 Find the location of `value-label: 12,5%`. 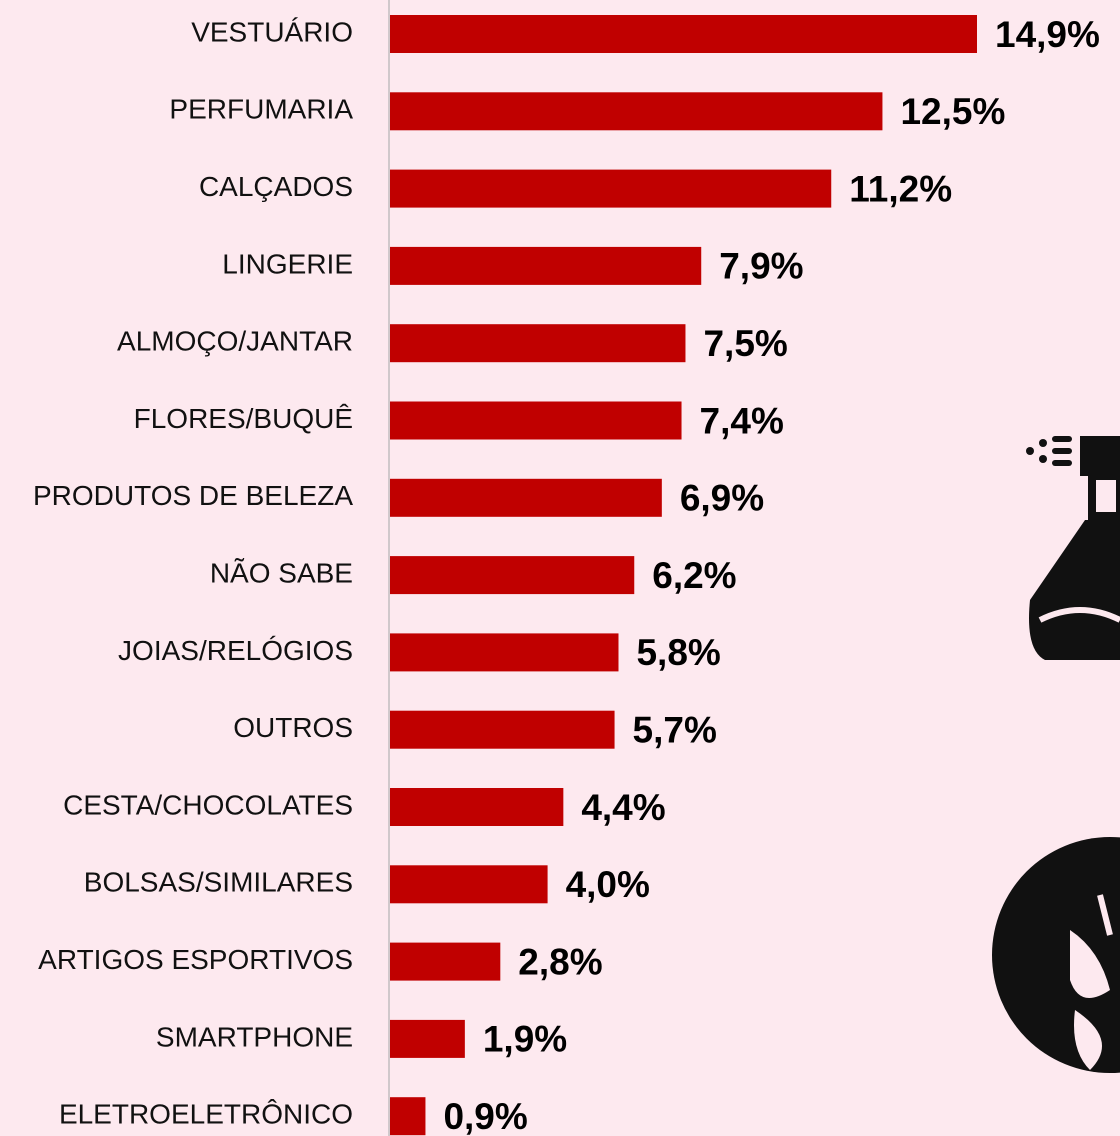

value-label: 12,5% is located at coordinates (952, 111).